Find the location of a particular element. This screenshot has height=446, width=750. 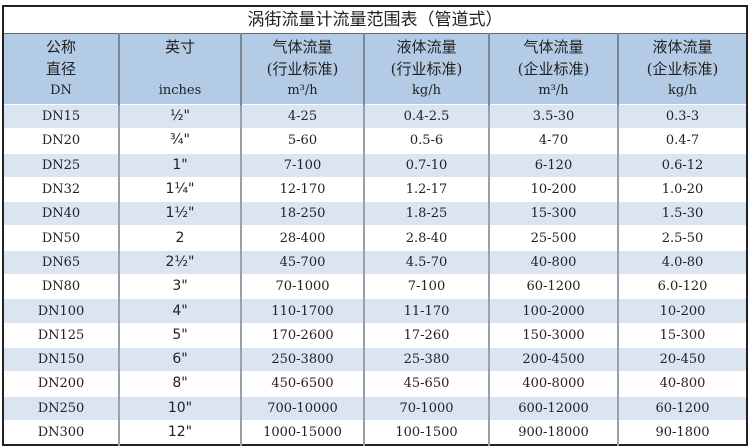

table-cell: 5" is located at coordinates (179, 335).